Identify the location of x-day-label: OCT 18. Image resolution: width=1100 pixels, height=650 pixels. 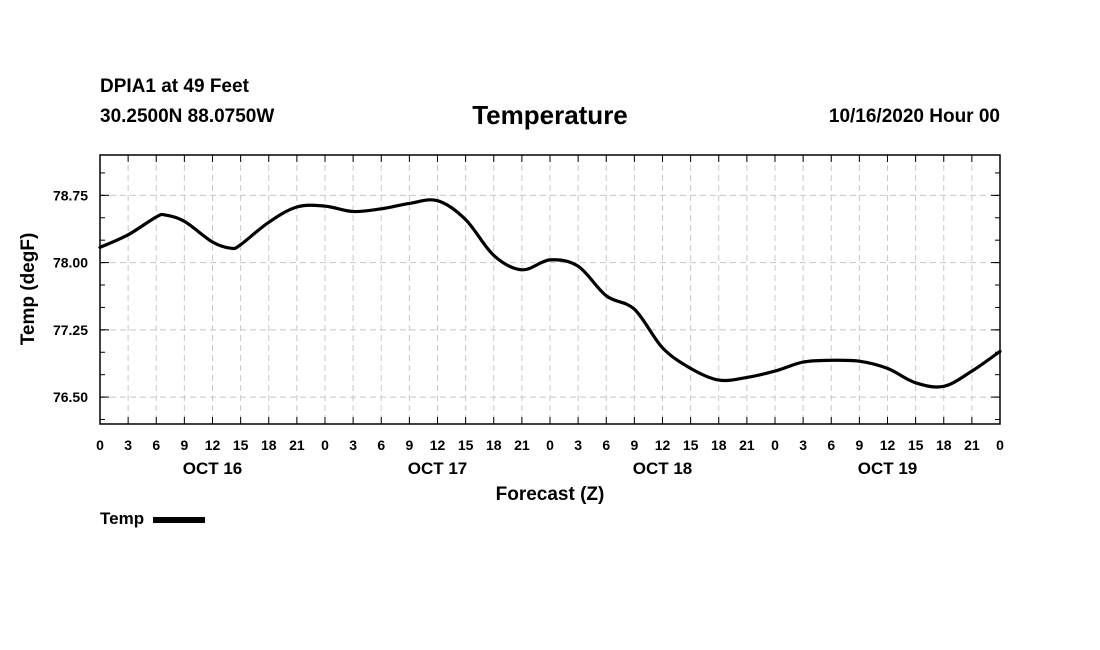
(663, 468).